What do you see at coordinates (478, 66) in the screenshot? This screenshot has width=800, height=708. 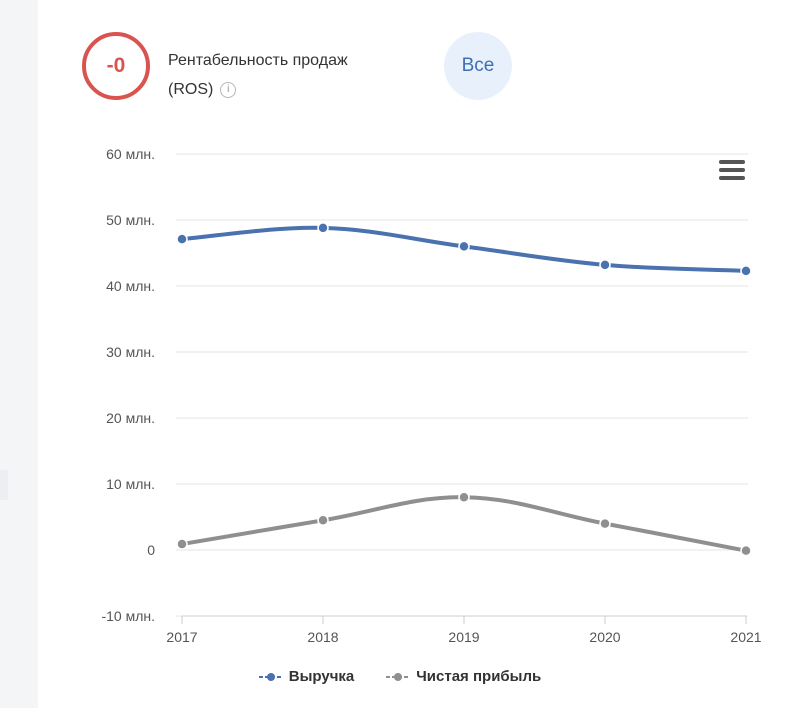 I see `filter-all-button: Все` at bounding box center [478, 66].